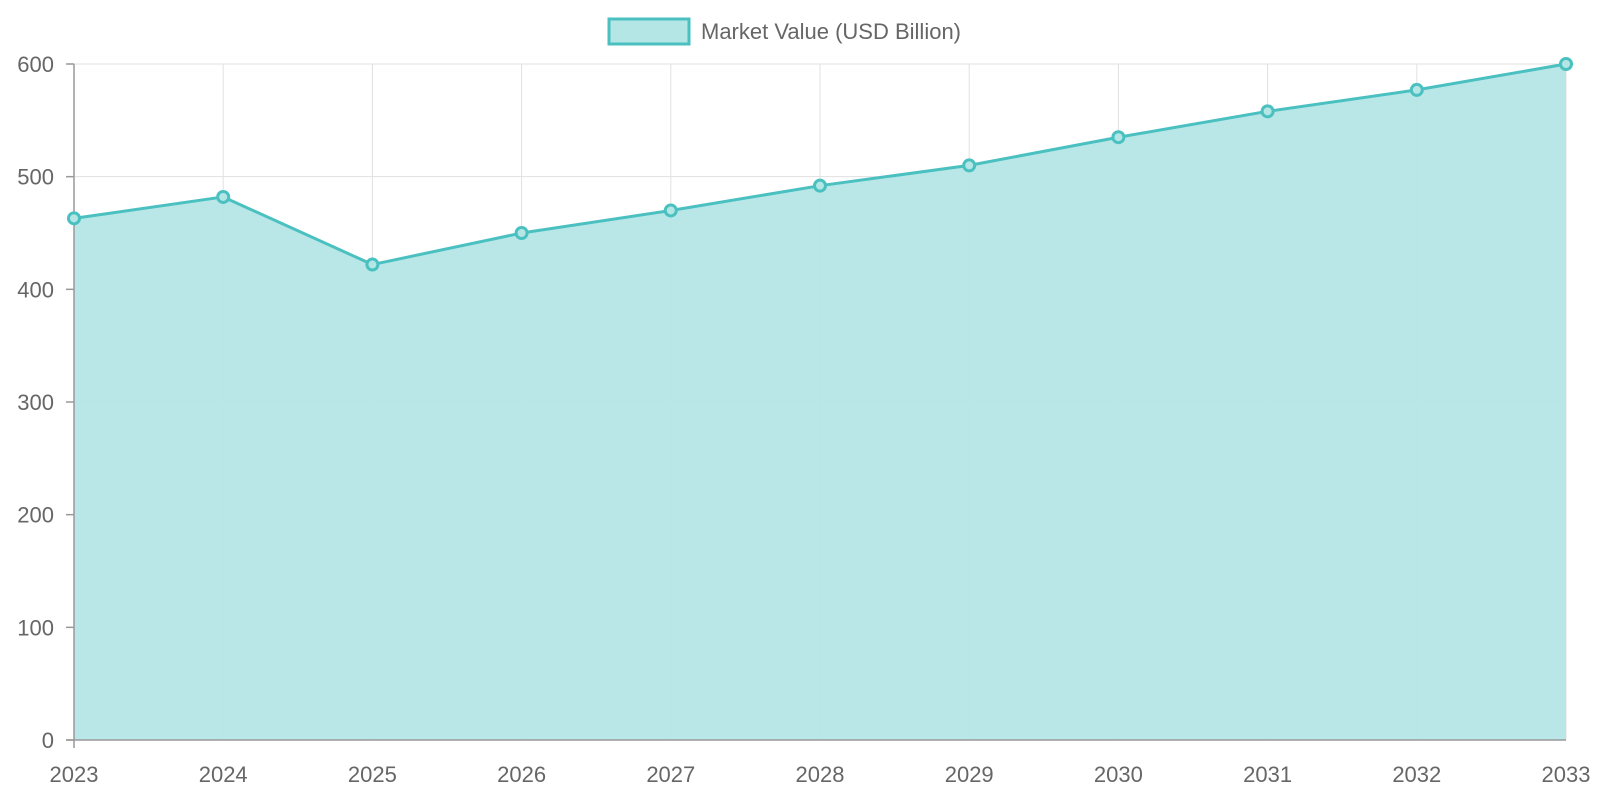 Image resolution: width=1600 pixels, height=800 pixels. I want to click on y-tick-label: 600, so click(35, 64).